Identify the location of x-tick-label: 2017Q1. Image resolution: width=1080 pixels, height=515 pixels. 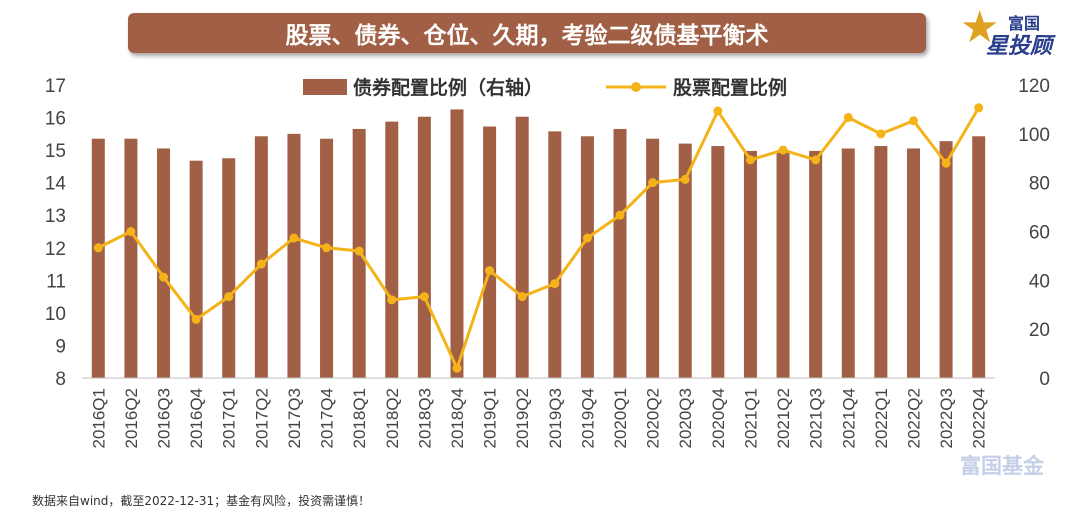
(229, 418).